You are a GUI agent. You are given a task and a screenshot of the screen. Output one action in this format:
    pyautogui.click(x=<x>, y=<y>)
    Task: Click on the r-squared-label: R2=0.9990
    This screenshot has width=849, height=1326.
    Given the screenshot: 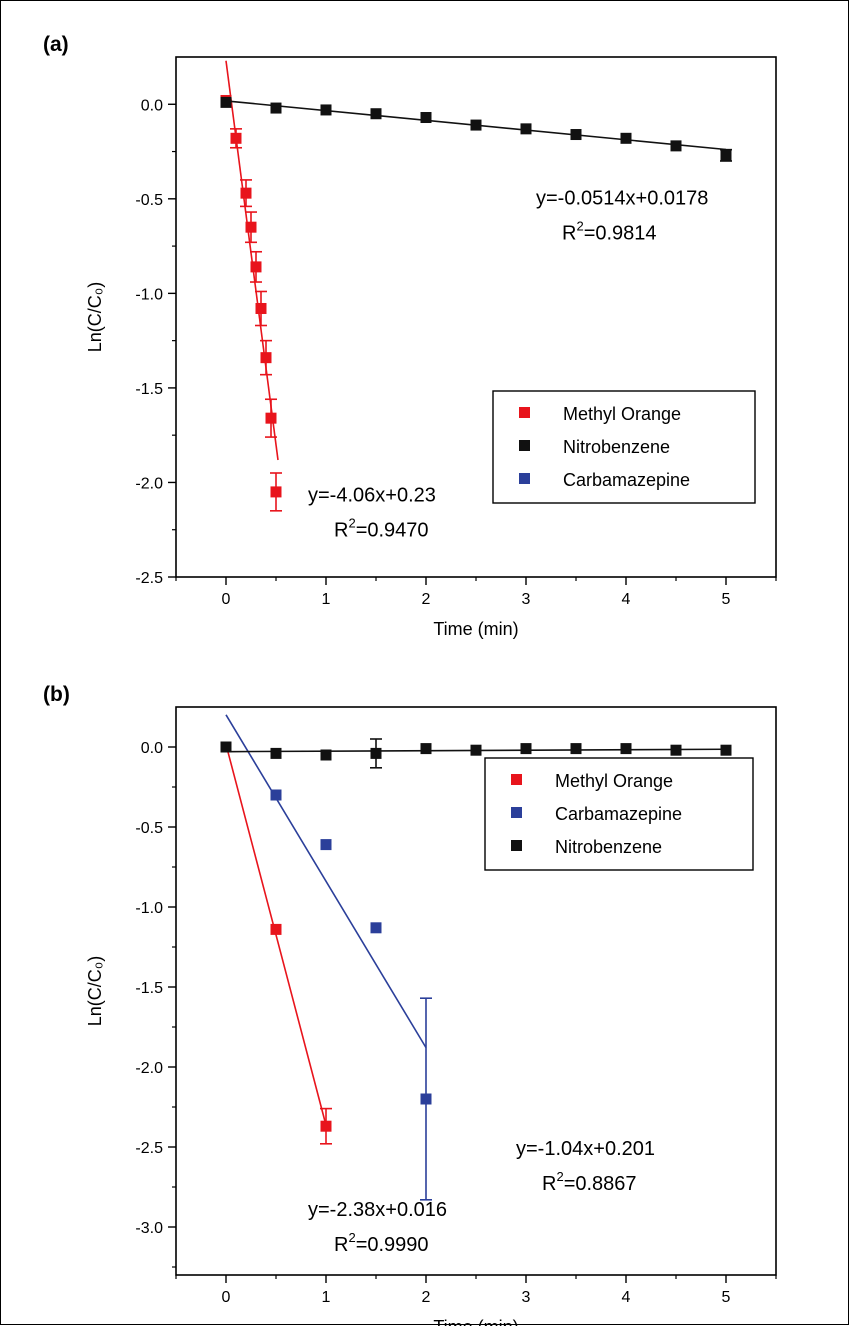 What is the action you would take?
    pyautogui.click(x=381, y=1243)
    